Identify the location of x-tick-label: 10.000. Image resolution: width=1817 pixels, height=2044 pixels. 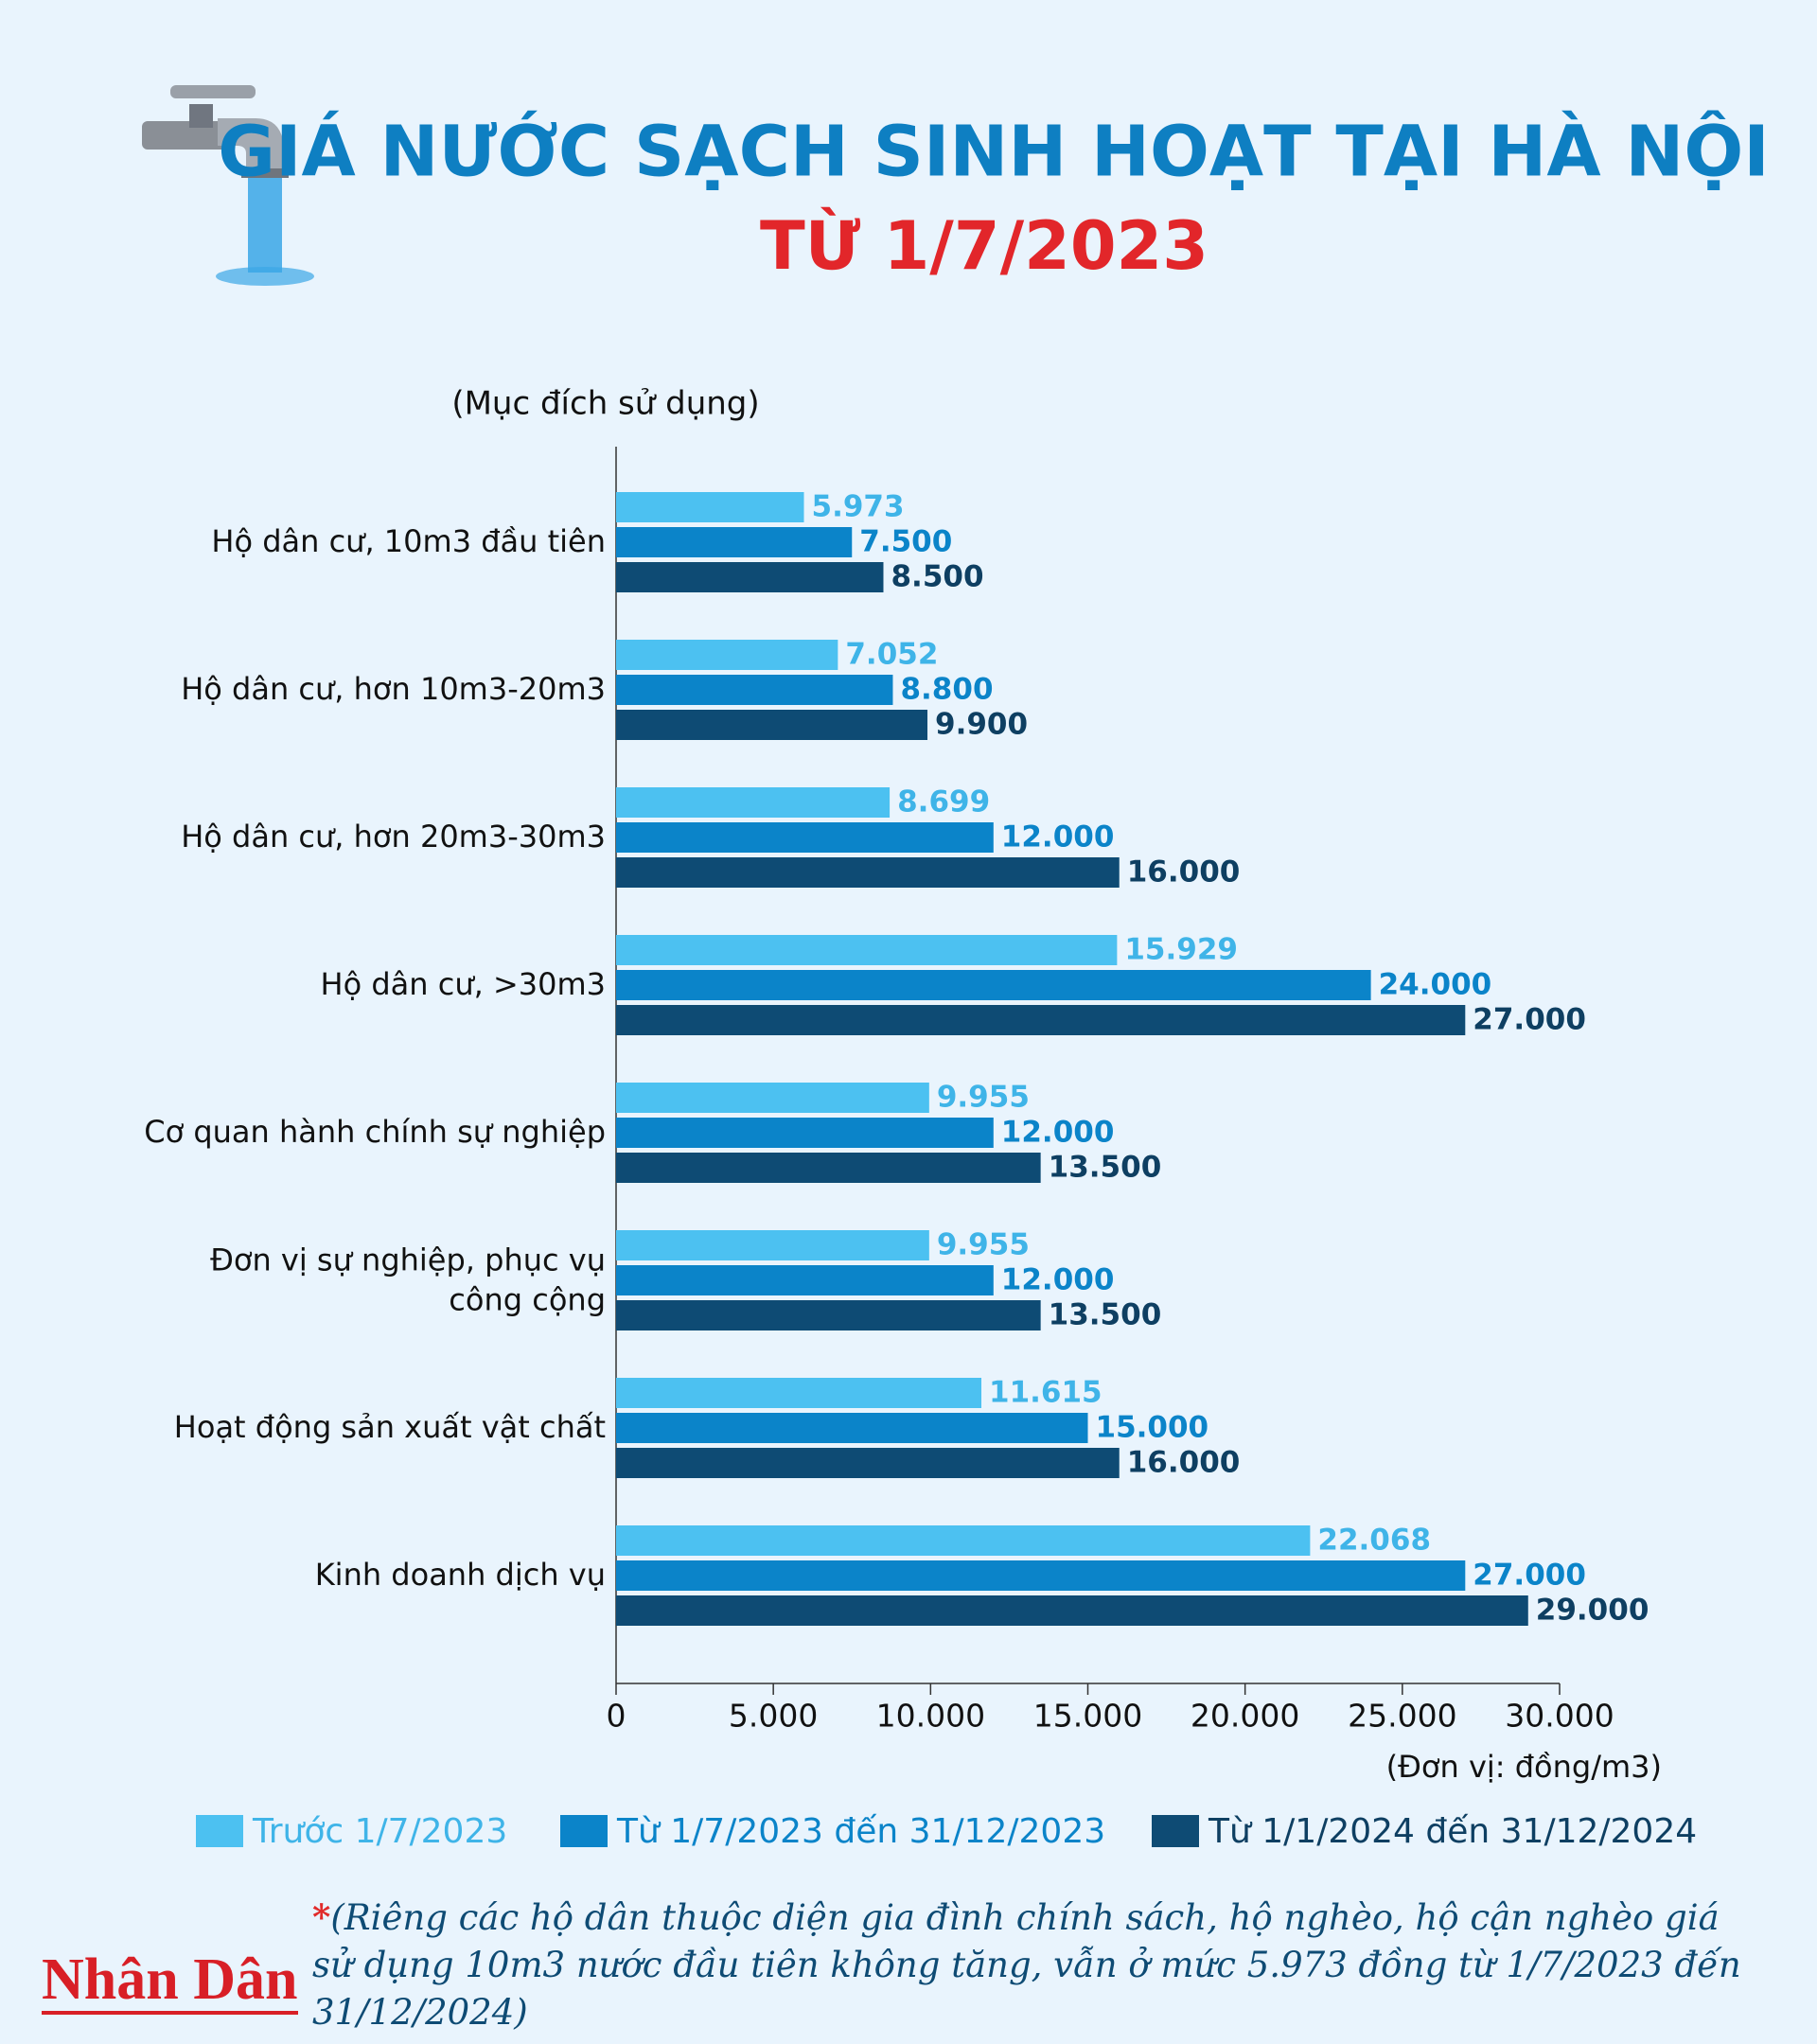
(930, 1716).